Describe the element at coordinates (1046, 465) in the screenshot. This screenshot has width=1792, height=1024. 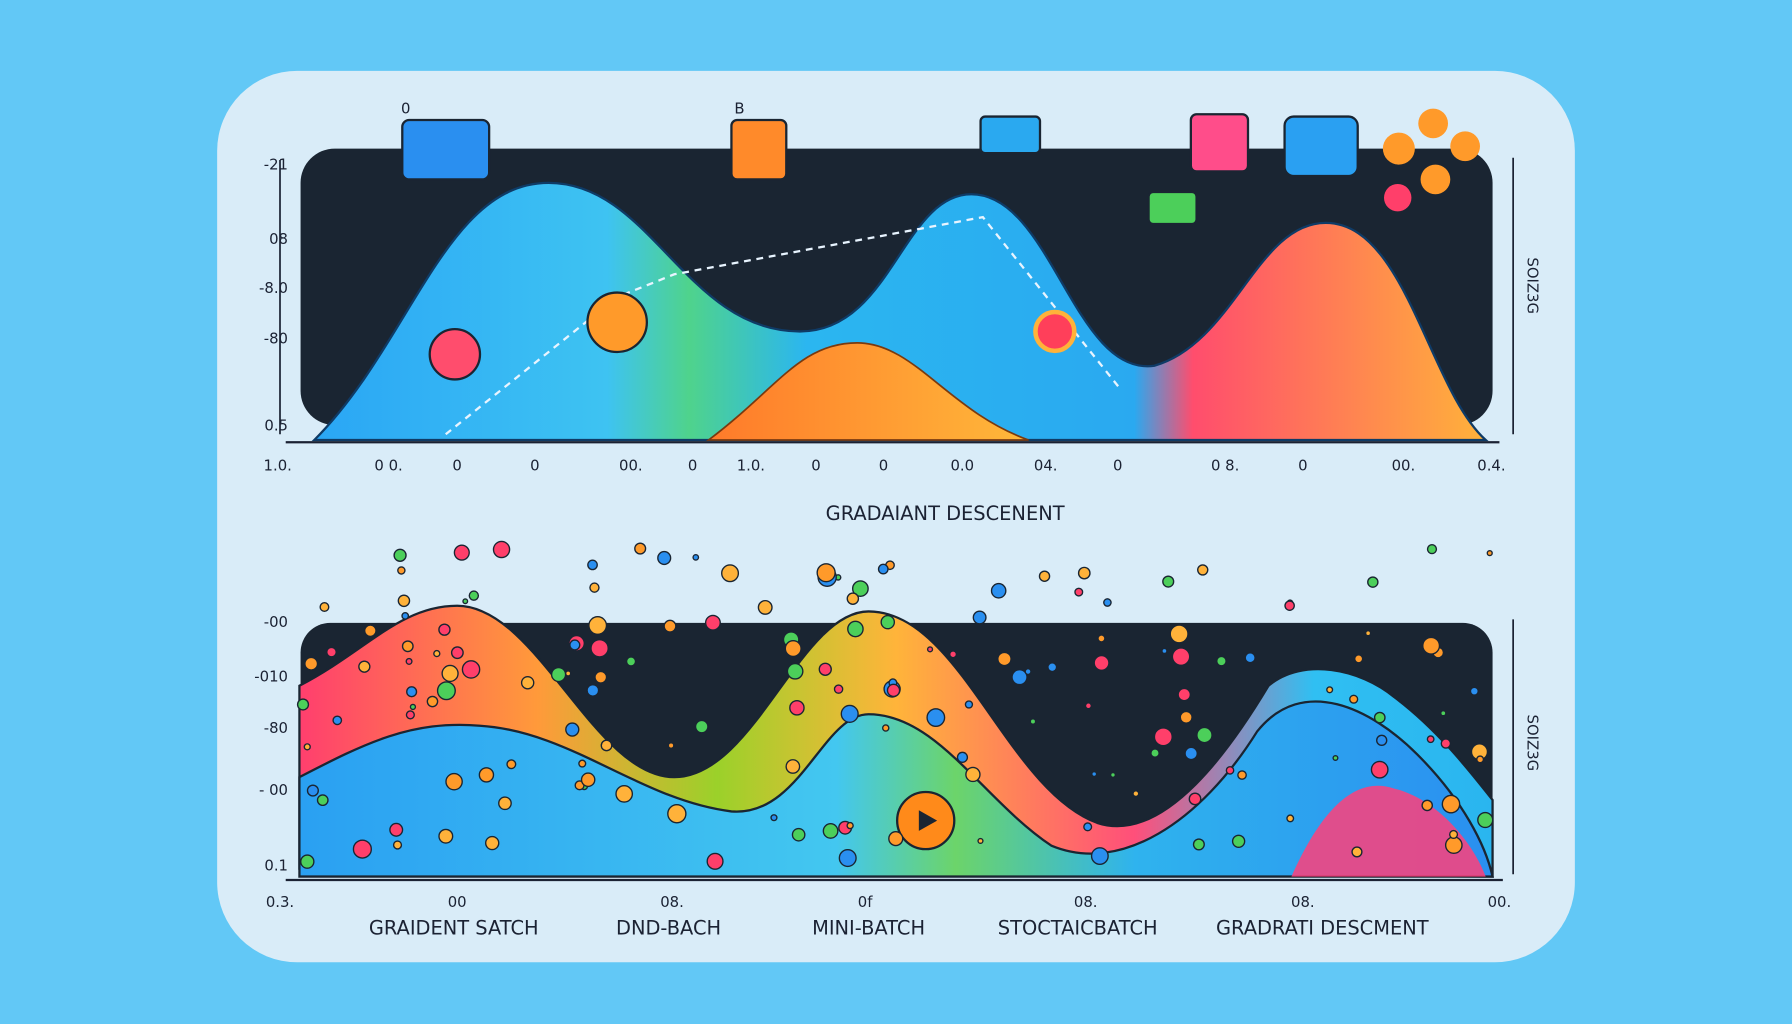
I see `label: 04.` at that location.